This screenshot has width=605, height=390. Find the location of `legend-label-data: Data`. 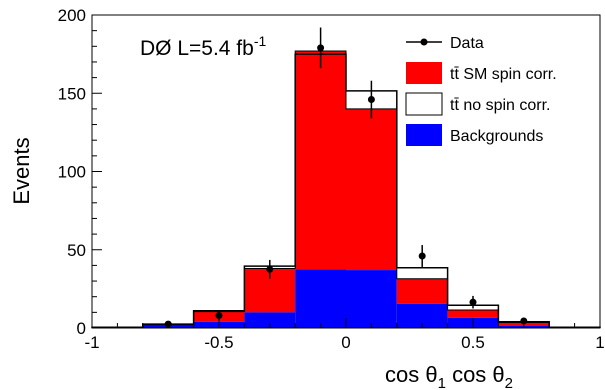

legend-label-data: Data is located at coordinates (467, 43).